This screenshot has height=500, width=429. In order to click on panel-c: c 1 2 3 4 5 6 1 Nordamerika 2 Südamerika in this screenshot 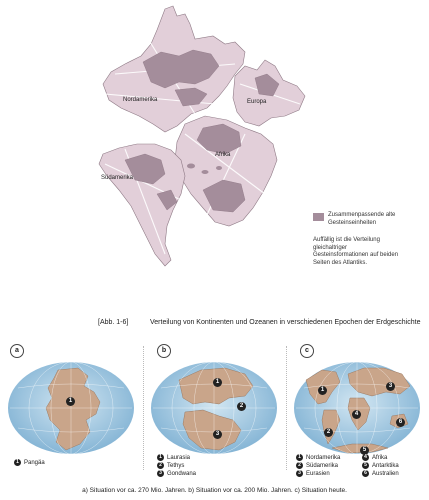, I will do `click(357, 409)`.